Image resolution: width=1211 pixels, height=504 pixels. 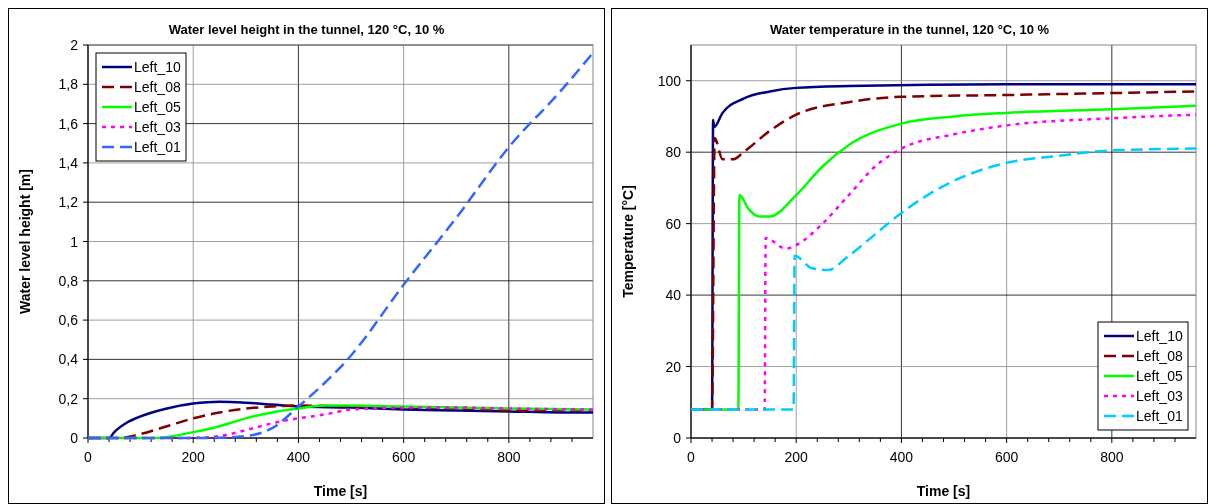 What do you see at coordinates (673, 366) in the screenshot?
I see `y-tick-label: 20` at bounding box center [673, 366].